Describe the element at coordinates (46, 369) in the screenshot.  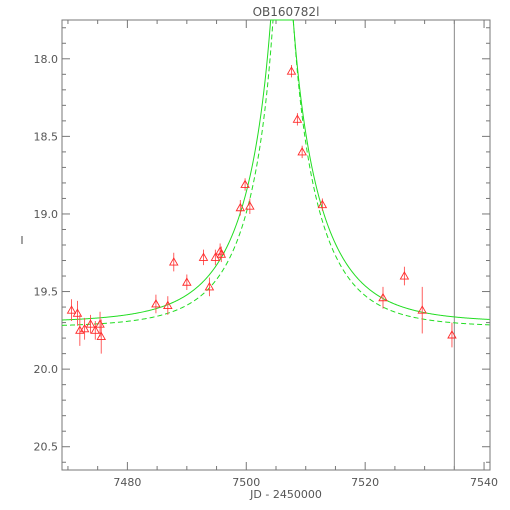
I see `y-tick-label: 20.0` at that location.